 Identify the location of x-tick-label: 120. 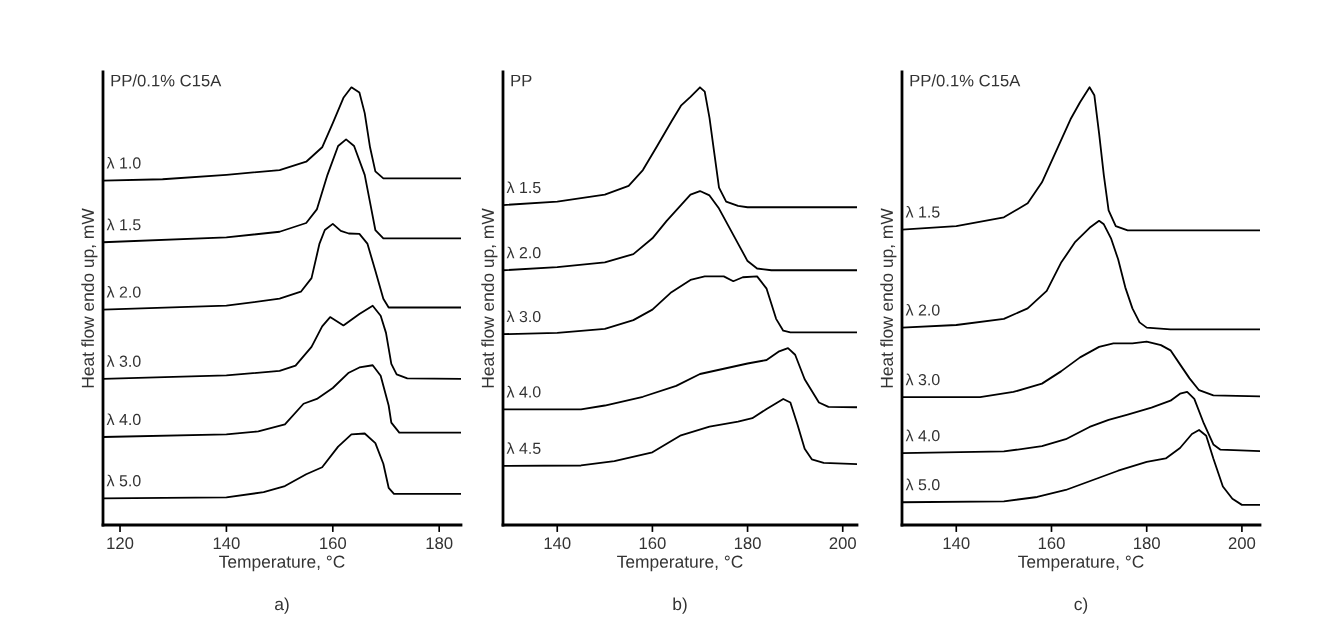
(120, 543).